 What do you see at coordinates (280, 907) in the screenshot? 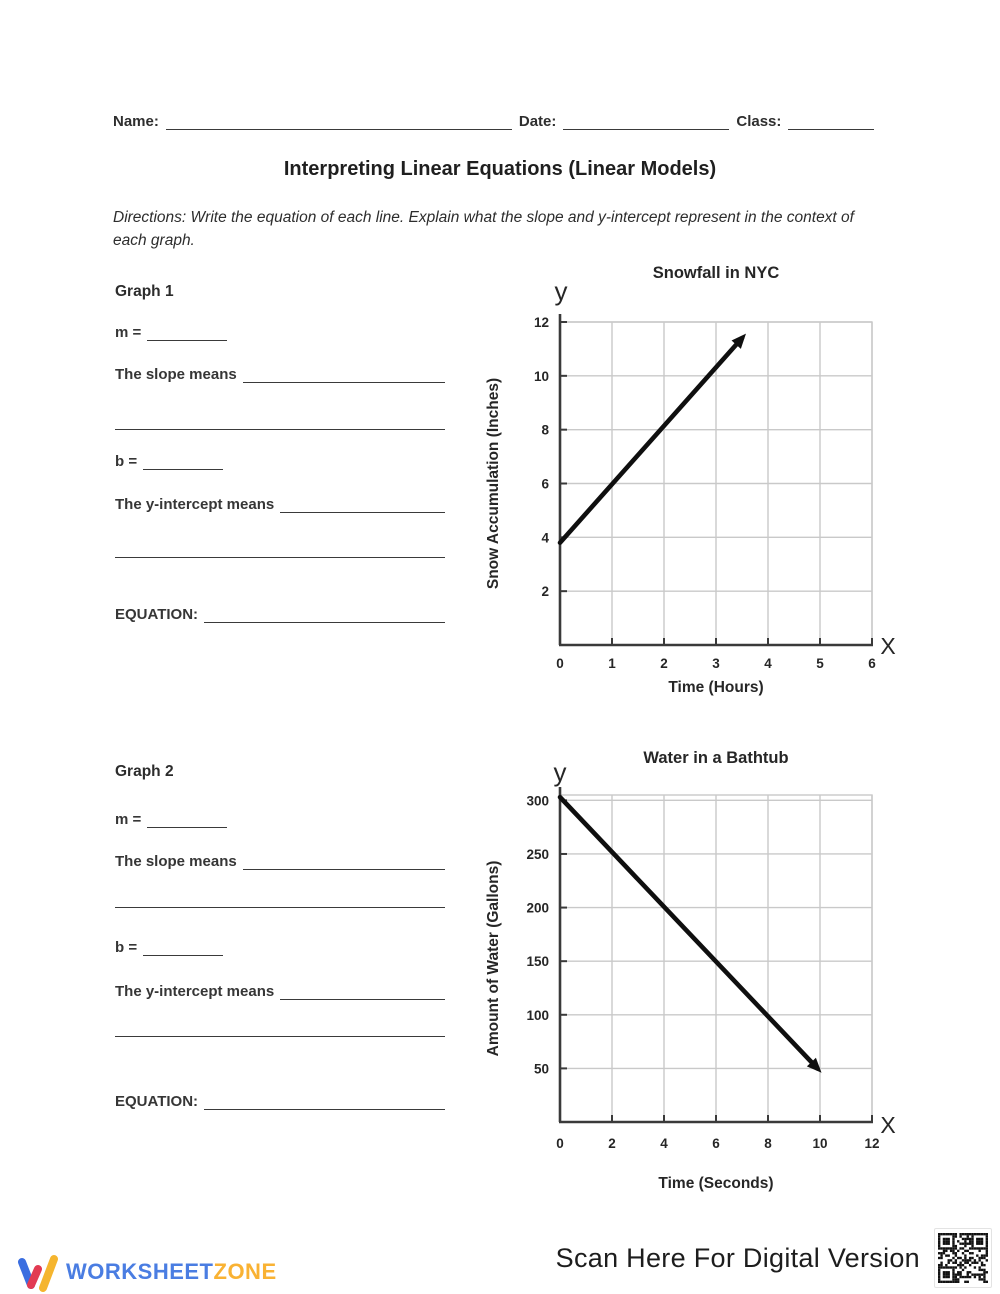
I see `graph2-slope-continuation-line` at bounding box center [280, 907].